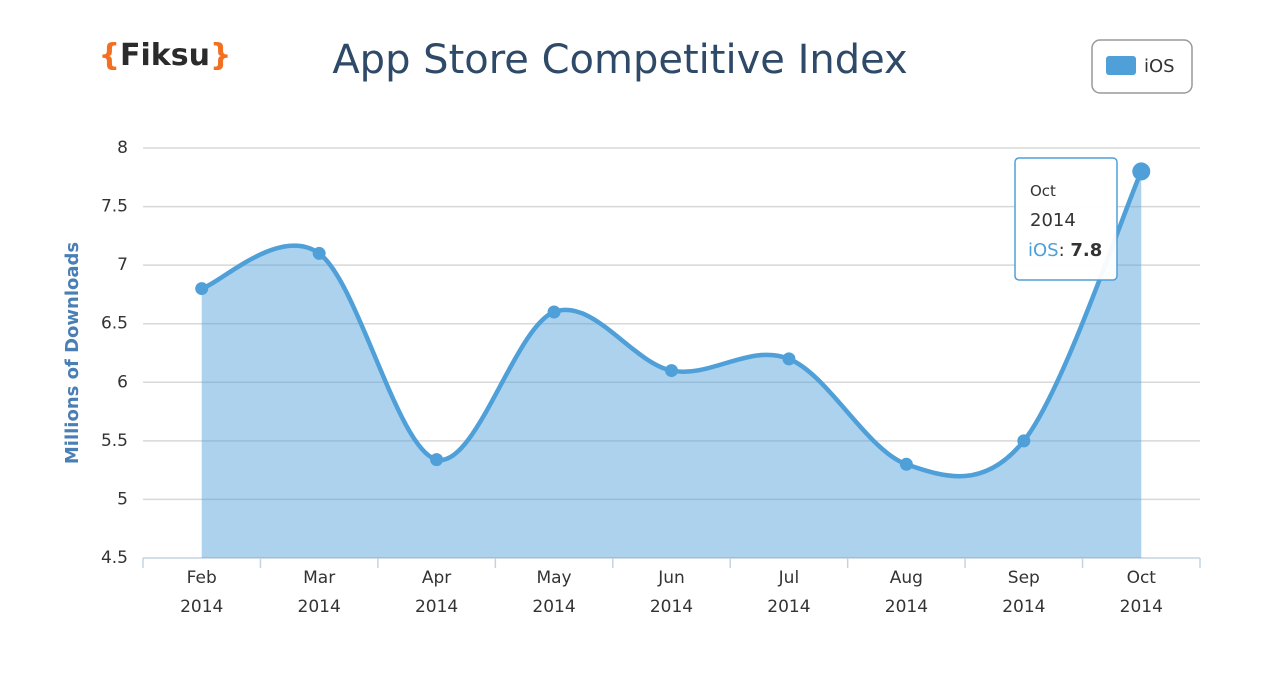 This screenshot has height=677, width=1280. What do you see at coordinates (114, 441) in the screenshot?
I see `y-tick-label: 5.5` at bounding box center [114, 441].